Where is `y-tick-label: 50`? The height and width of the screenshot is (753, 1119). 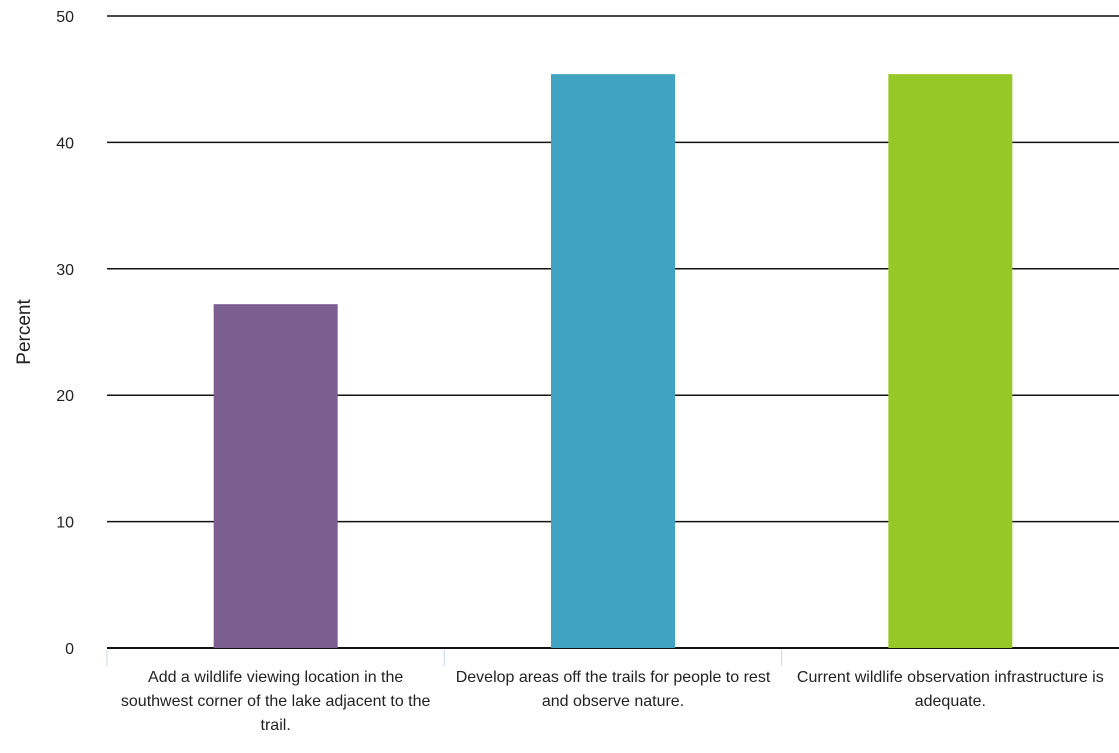 y-tick-label: 50 is located at coordinates (65, 17).